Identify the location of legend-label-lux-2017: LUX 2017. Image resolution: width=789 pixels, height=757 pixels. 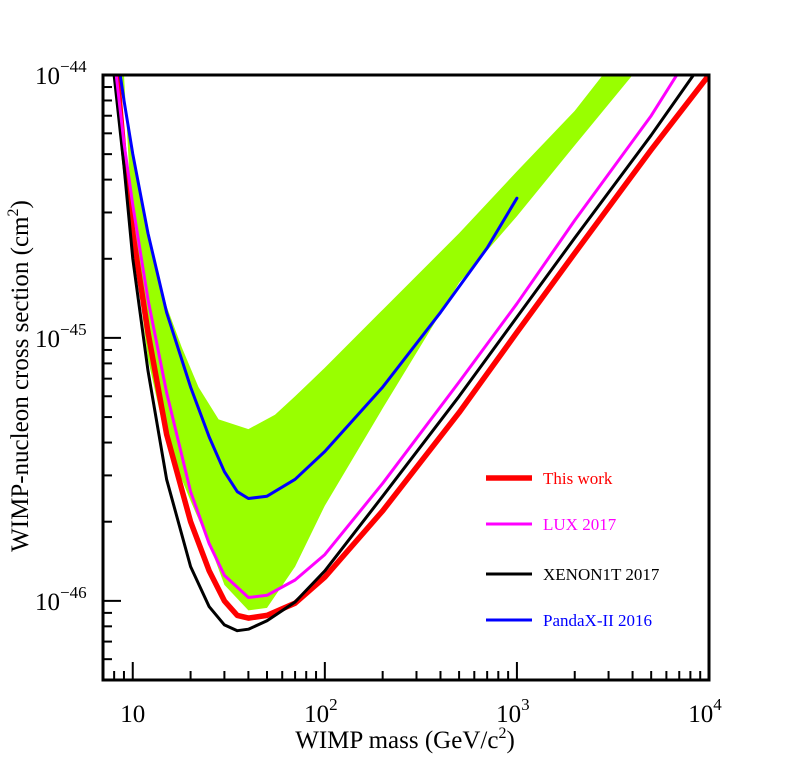
(580, 524).